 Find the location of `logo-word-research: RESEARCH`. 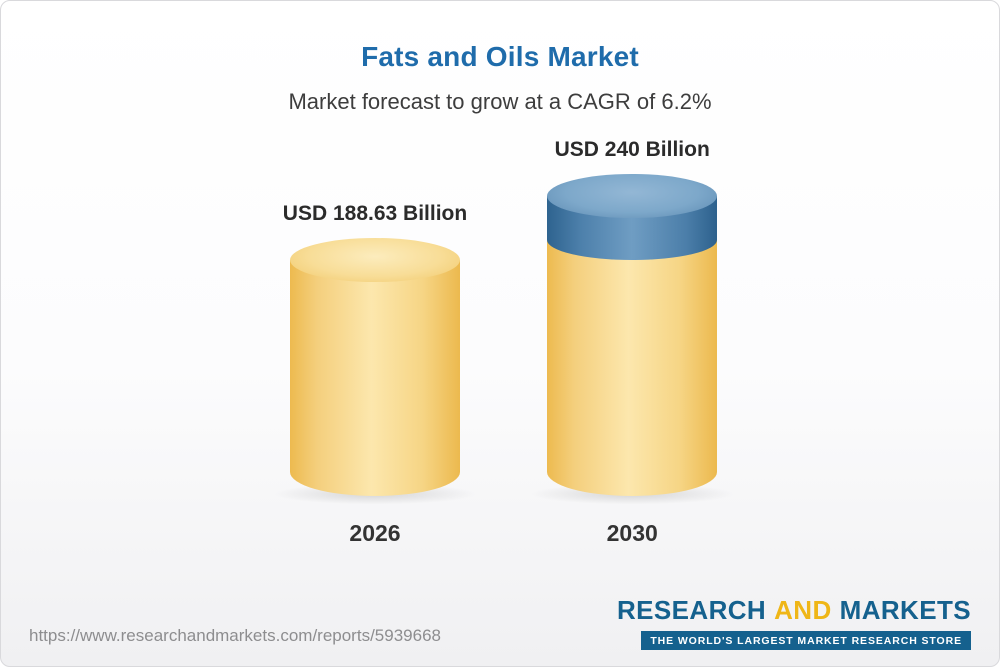

logo-word-research: RESEARCH is located at coordinates (692, 610).